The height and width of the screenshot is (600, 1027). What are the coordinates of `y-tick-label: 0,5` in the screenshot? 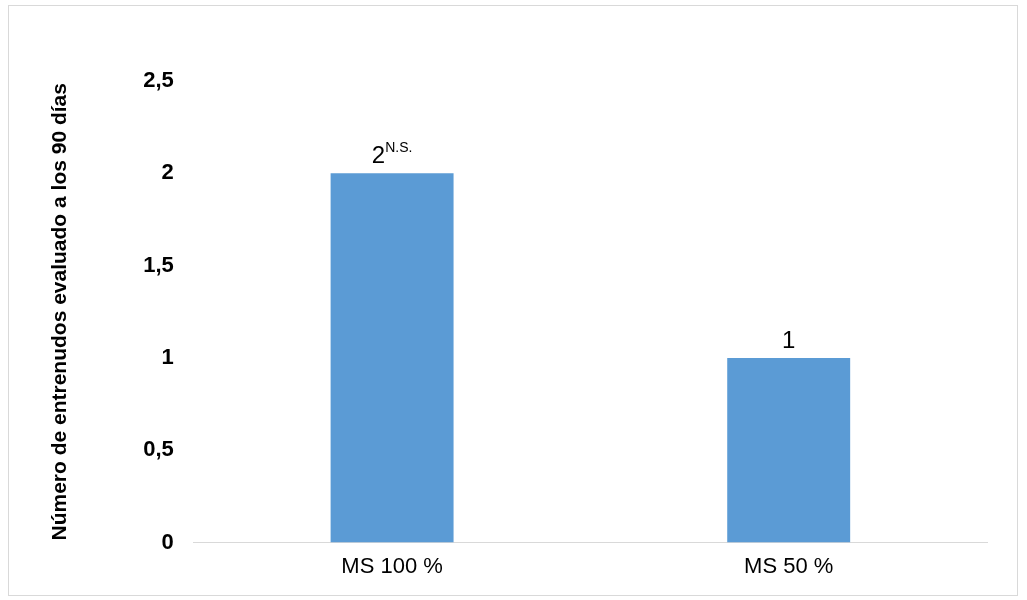 It's located at (158, 449).